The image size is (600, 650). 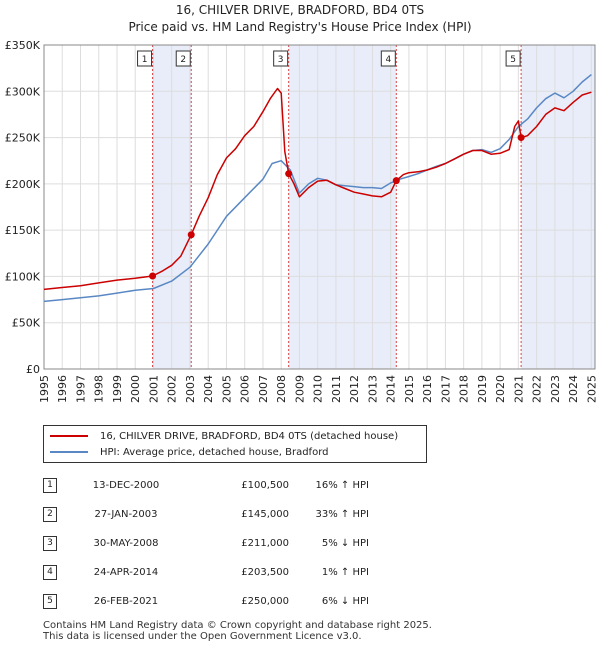 What do you see at coordinates (537, 389) in the screenshot?
I see `x-tick-label: 2022` at bounding box center [537, 389].